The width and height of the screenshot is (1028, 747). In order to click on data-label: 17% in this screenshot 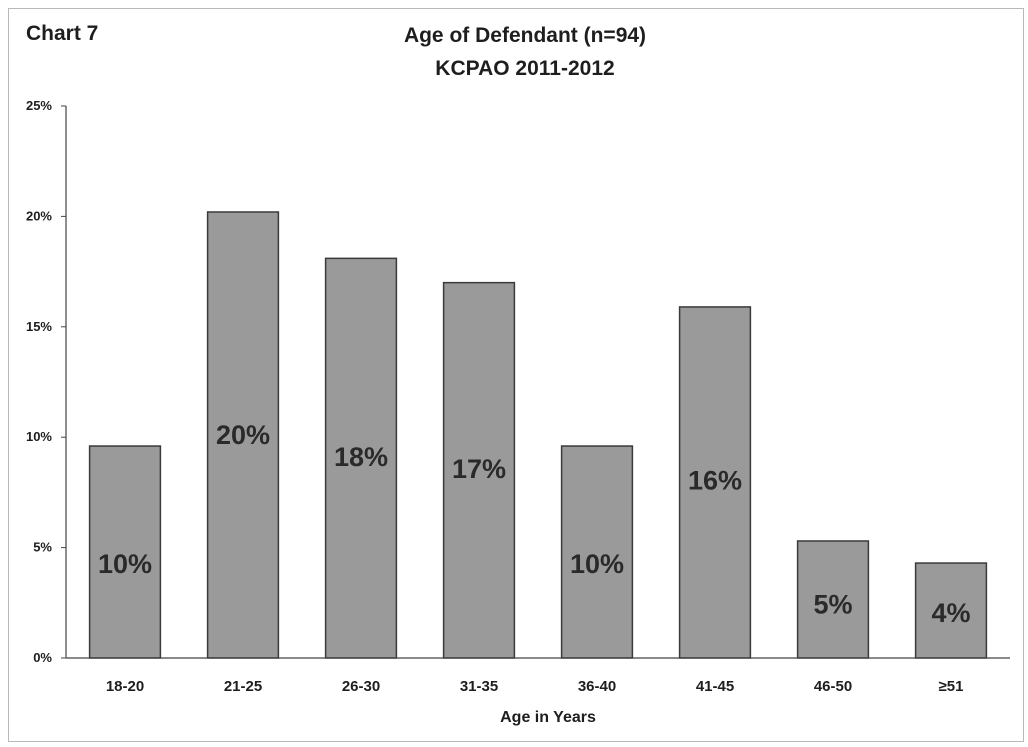, I will do `click(479, 469)`.